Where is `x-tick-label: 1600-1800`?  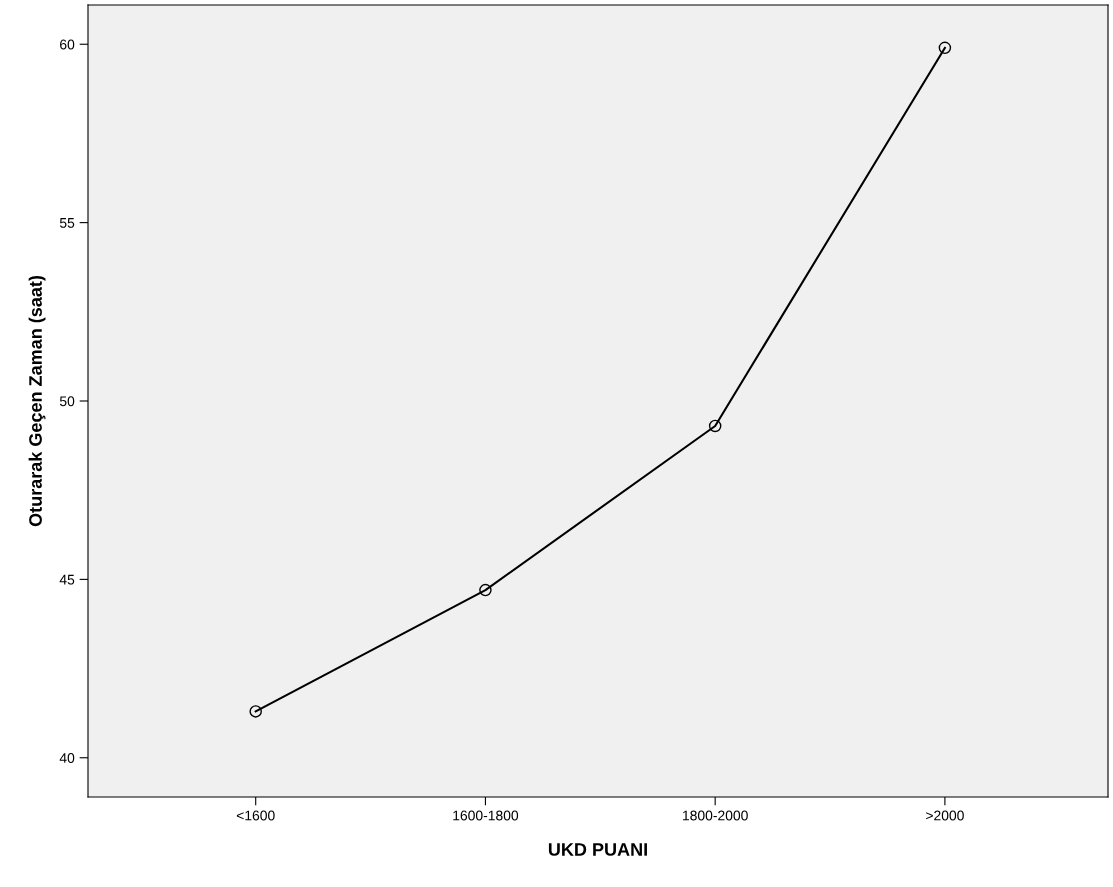
x-tick-label: 1600-1800 is located at coordinates (486, 815).